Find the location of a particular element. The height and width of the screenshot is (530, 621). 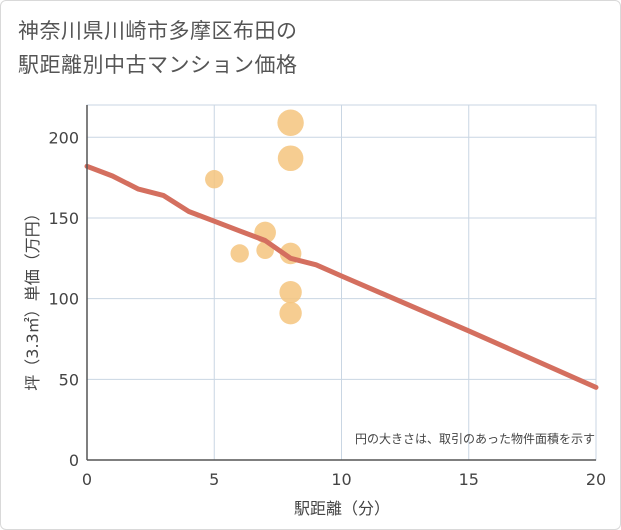

x-tick-label: 15 is located at coordinates (469, 479).